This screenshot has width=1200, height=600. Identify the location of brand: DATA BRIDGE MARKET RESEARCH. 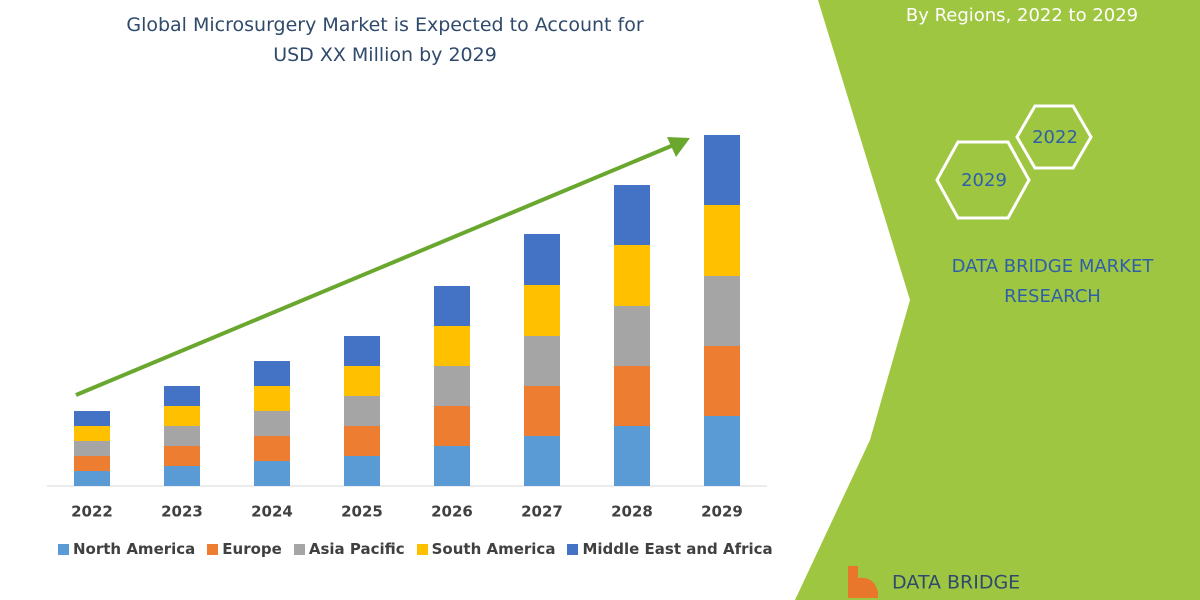
(1052, 281).